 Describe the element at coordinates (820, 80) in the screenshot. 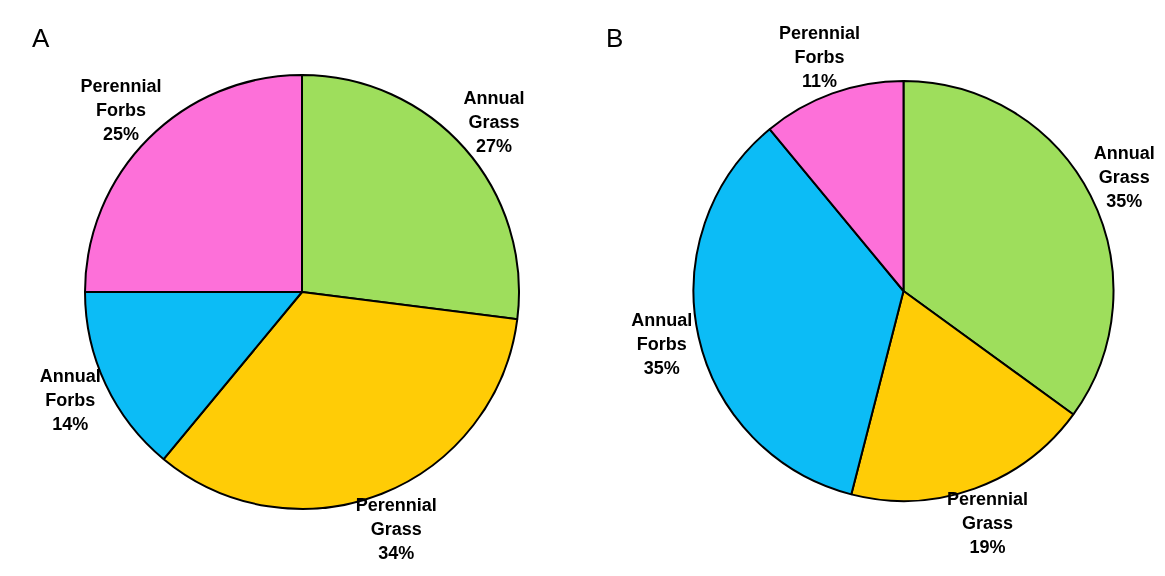

I see `data-label: 11%` at that location.